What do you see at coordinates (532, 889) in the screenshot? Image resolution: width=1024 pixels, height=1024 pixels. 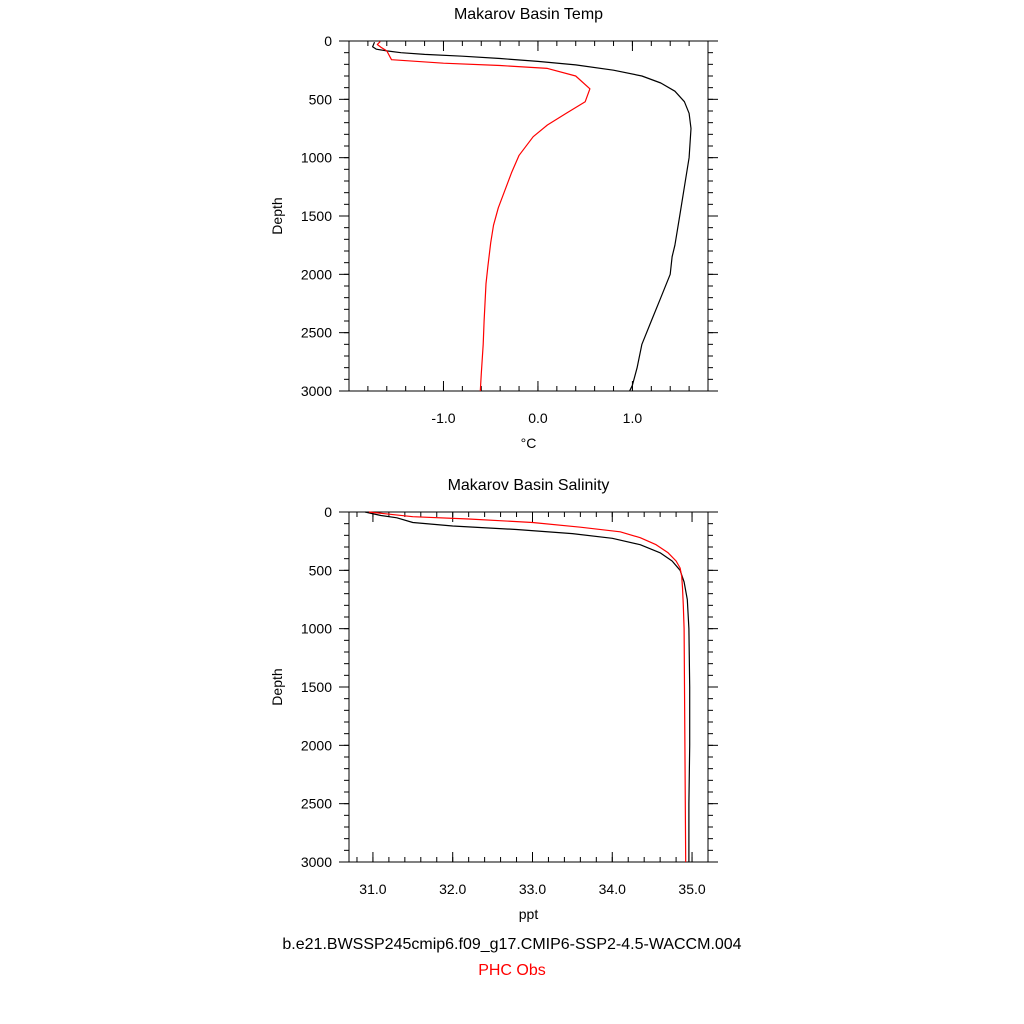 I see `x-tick-label: 33.0` at bounding box center [532, 889].